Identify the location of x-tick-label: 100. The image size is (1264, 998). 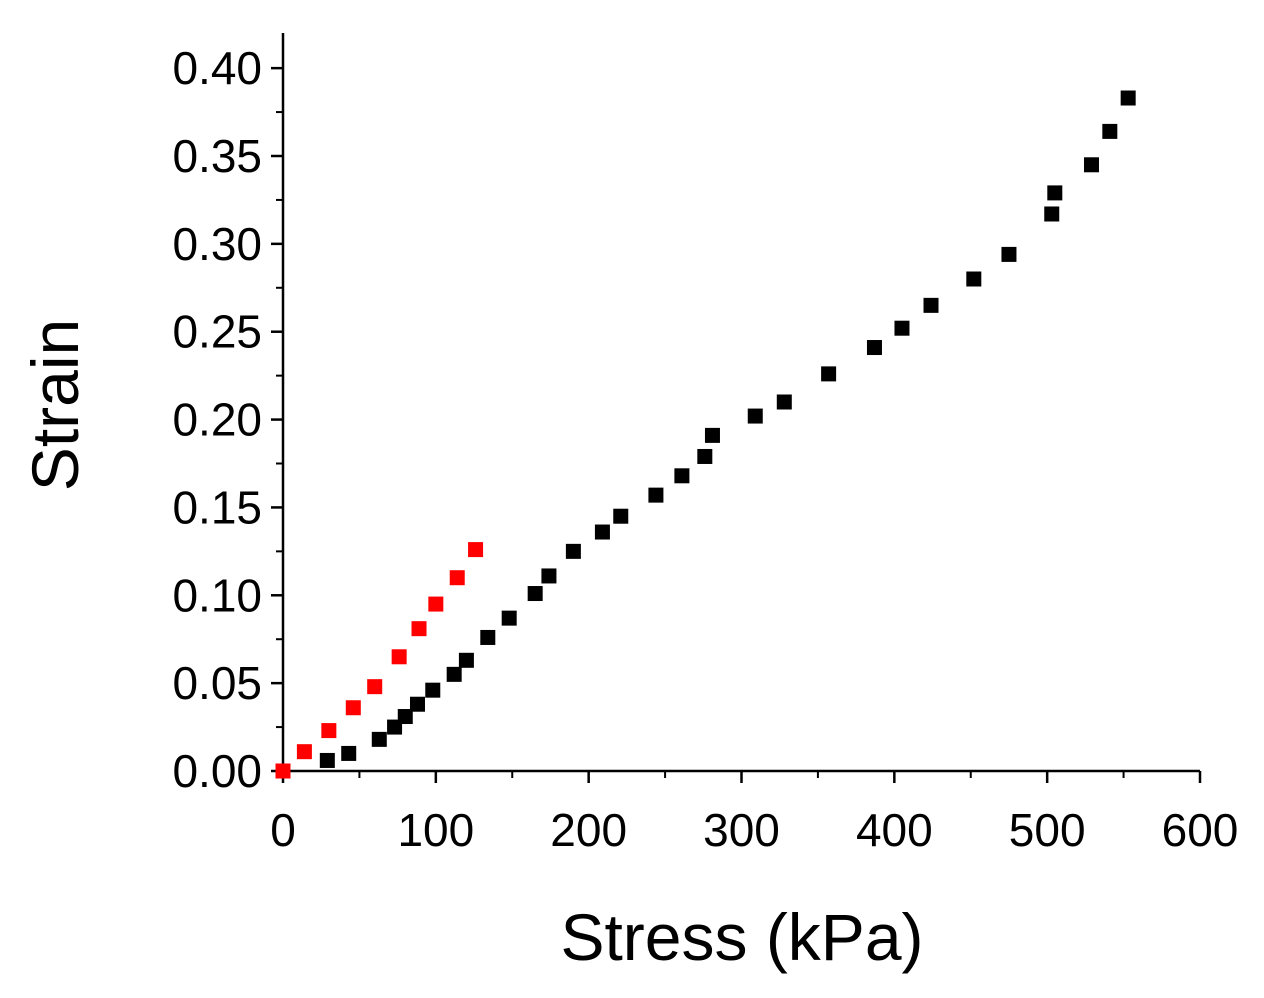
(435, 830).